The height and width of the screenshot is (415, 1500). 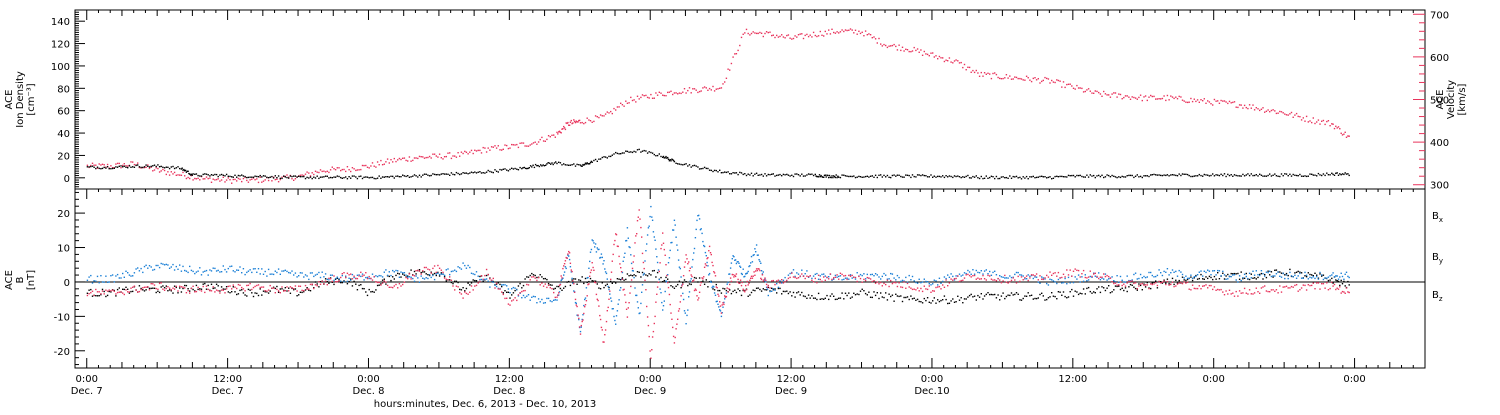 What do you see at coordinates (63, 214) in the screenshot?
I see `bottom-ytick-label: 20` at bounding box center [63, 214].